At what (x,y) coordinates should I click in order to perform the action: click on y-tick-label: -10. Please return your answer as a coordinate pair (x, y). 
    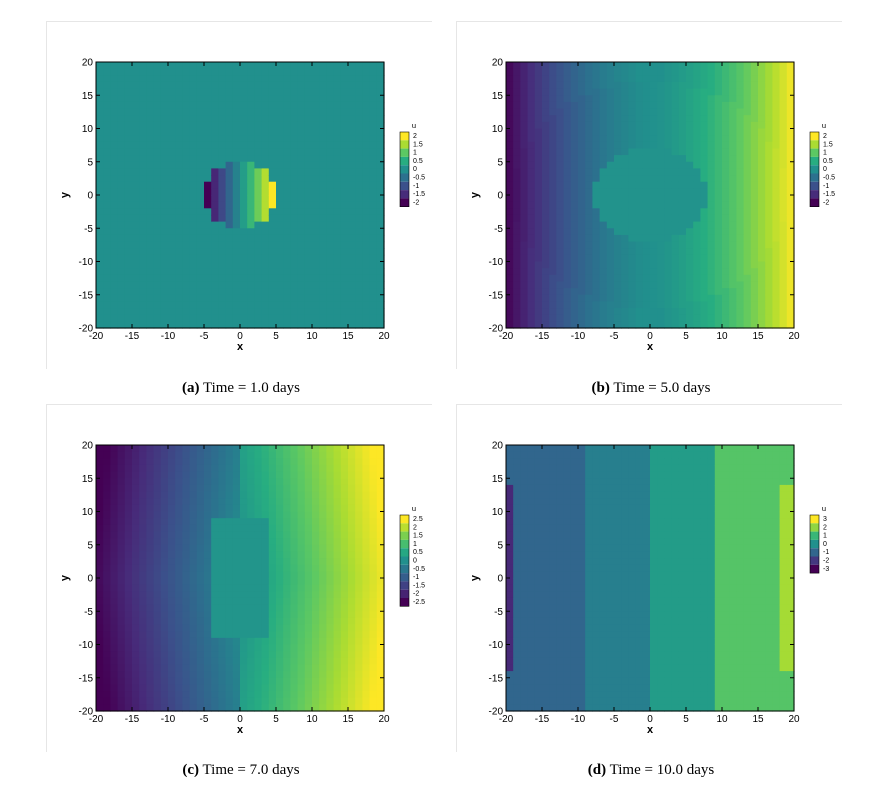
    Looking at the image, I should click on (496, 262).